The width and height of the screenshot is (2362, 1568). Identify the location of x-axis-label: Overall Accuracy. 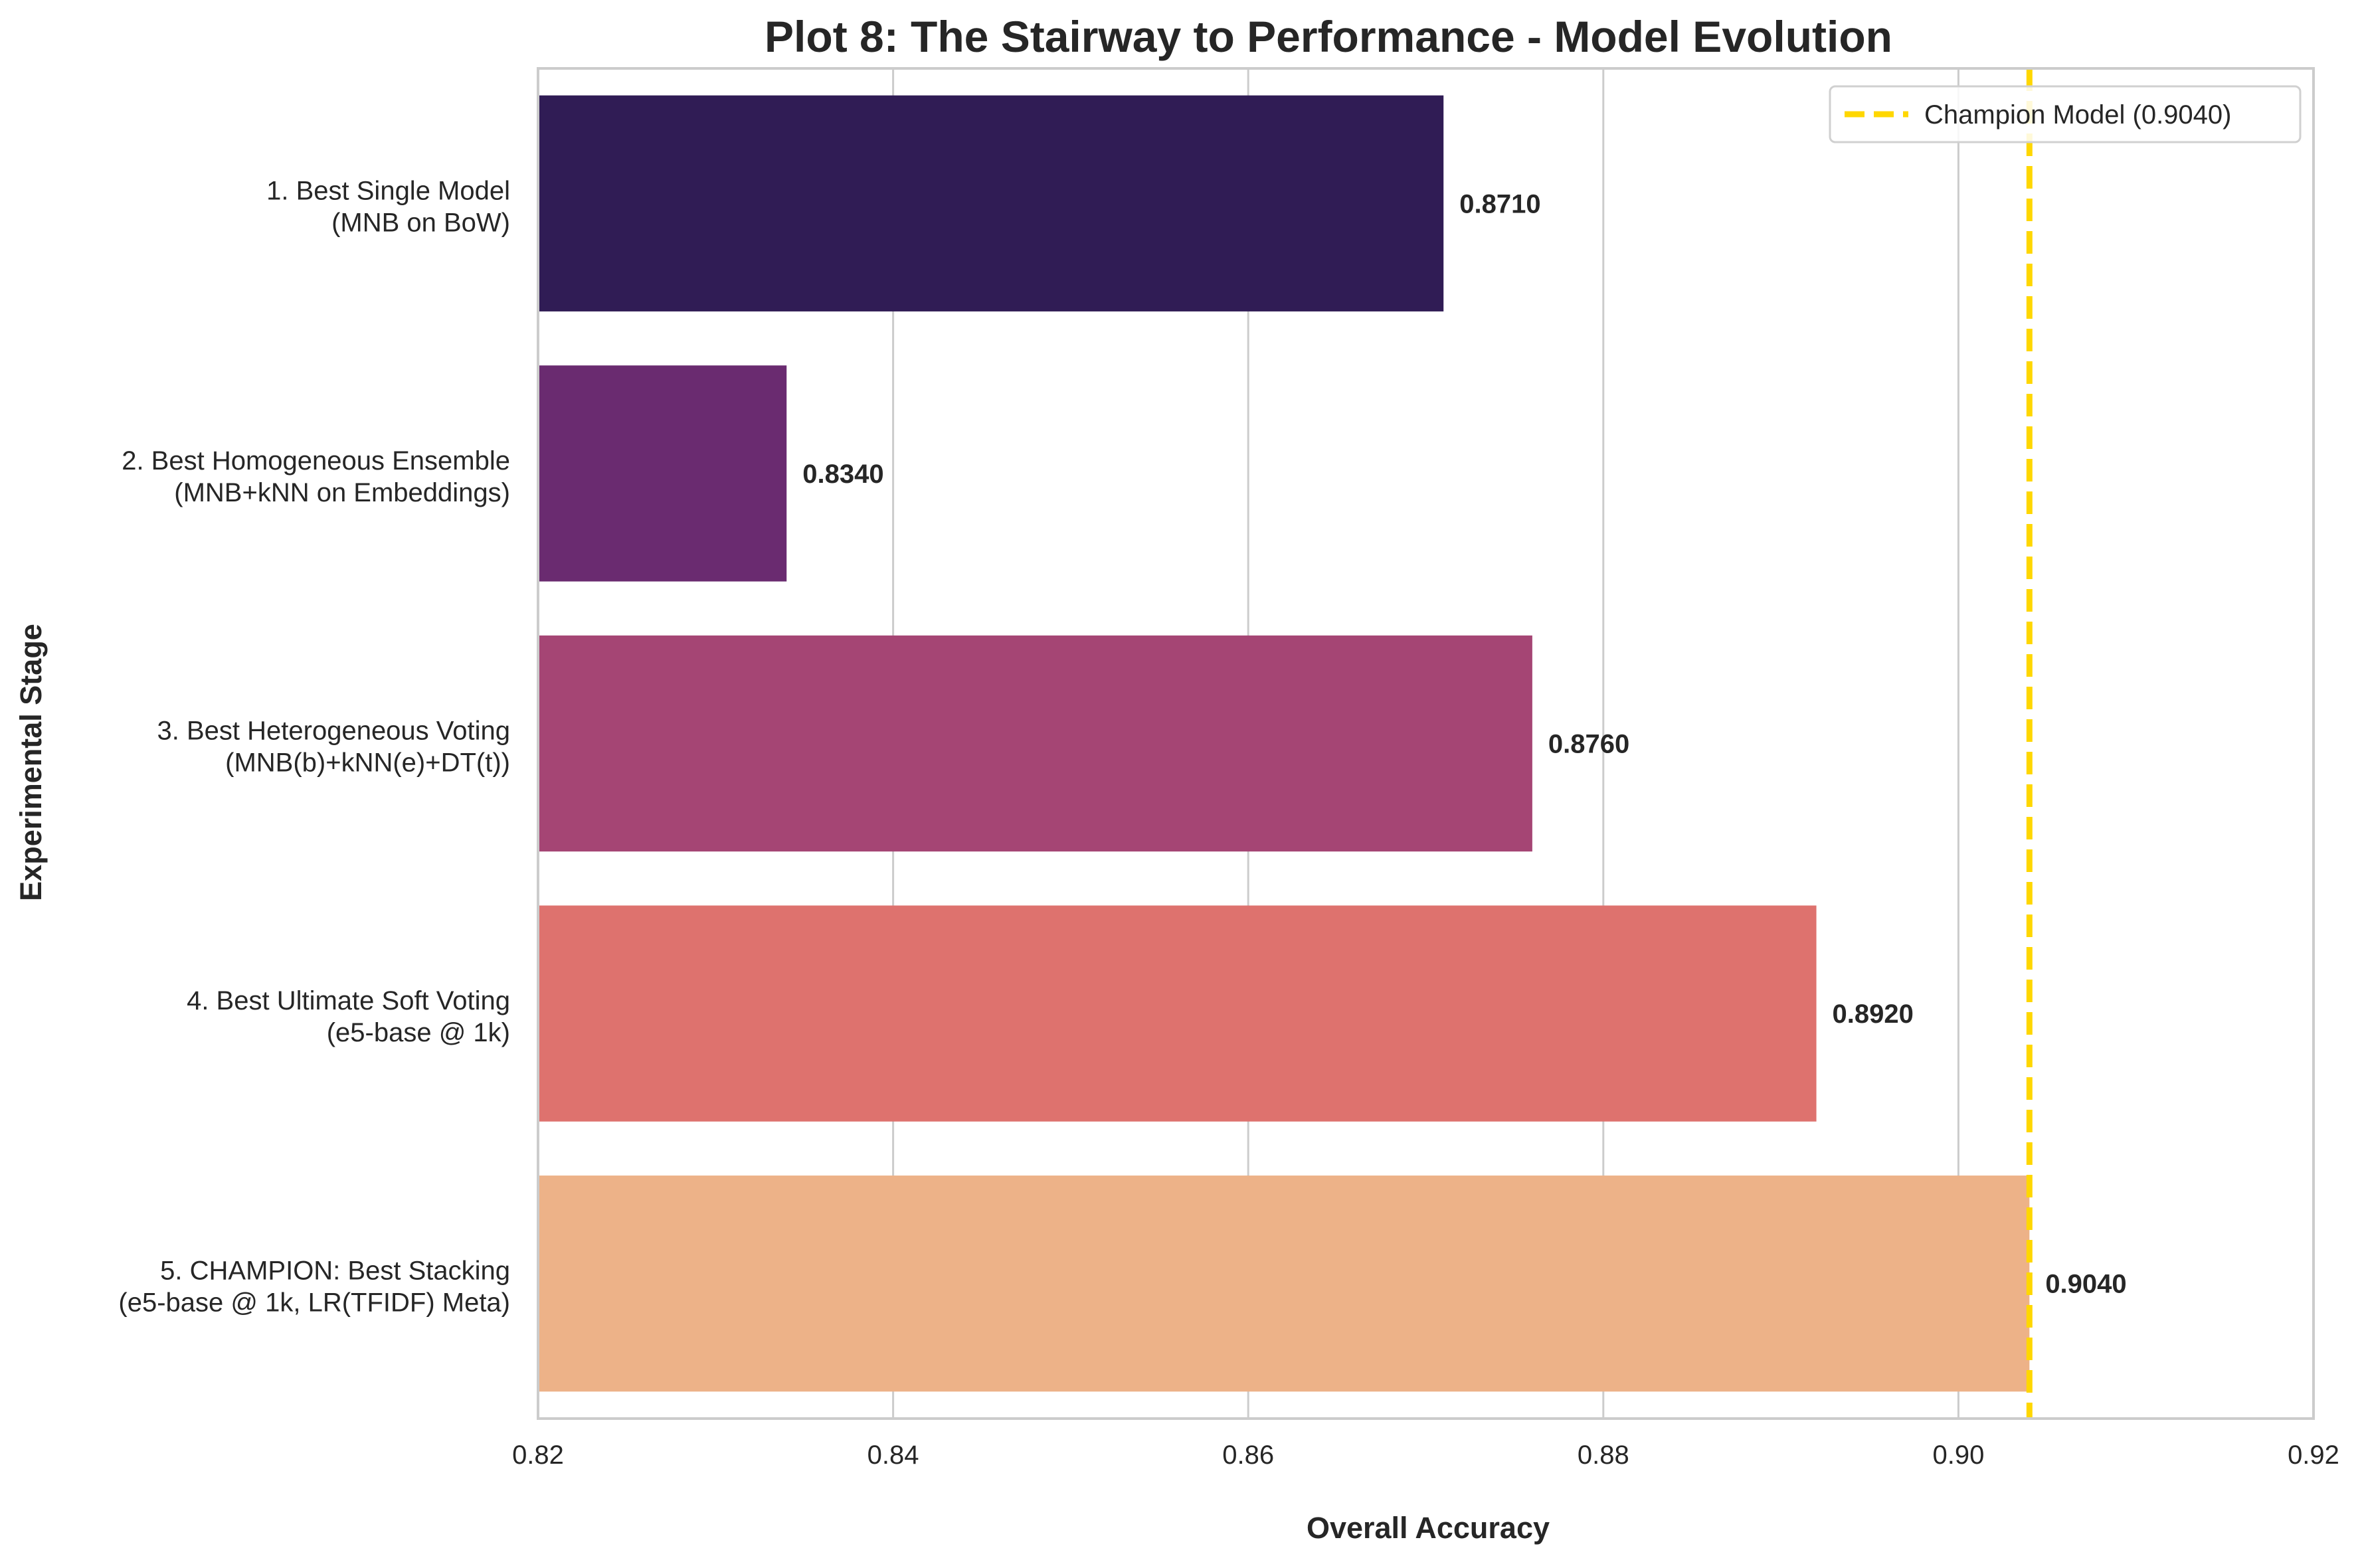
(1428, 1528).